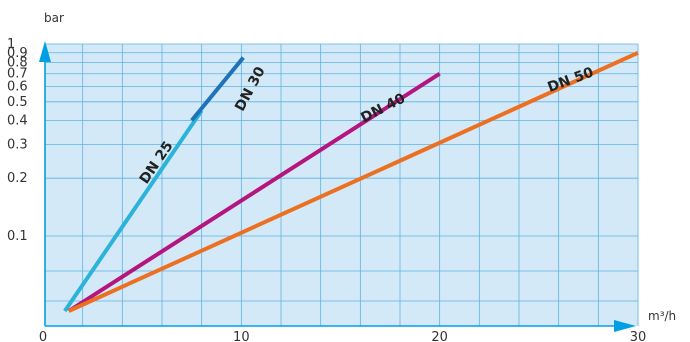 The height and width of the screenshot is (342, 690). What do you see at coordinates (17, 87) in the screenshot?
I see `y-tick-label: 0.6` at bounding box center [17, 87].